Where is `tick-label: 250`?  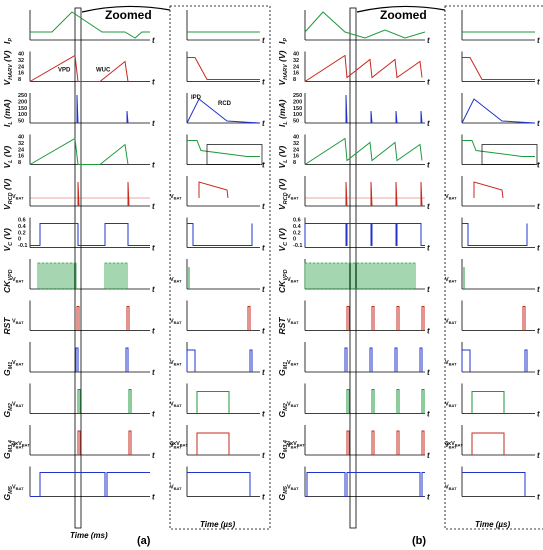
tick-label: 250 is located at coordinates (297, 96).